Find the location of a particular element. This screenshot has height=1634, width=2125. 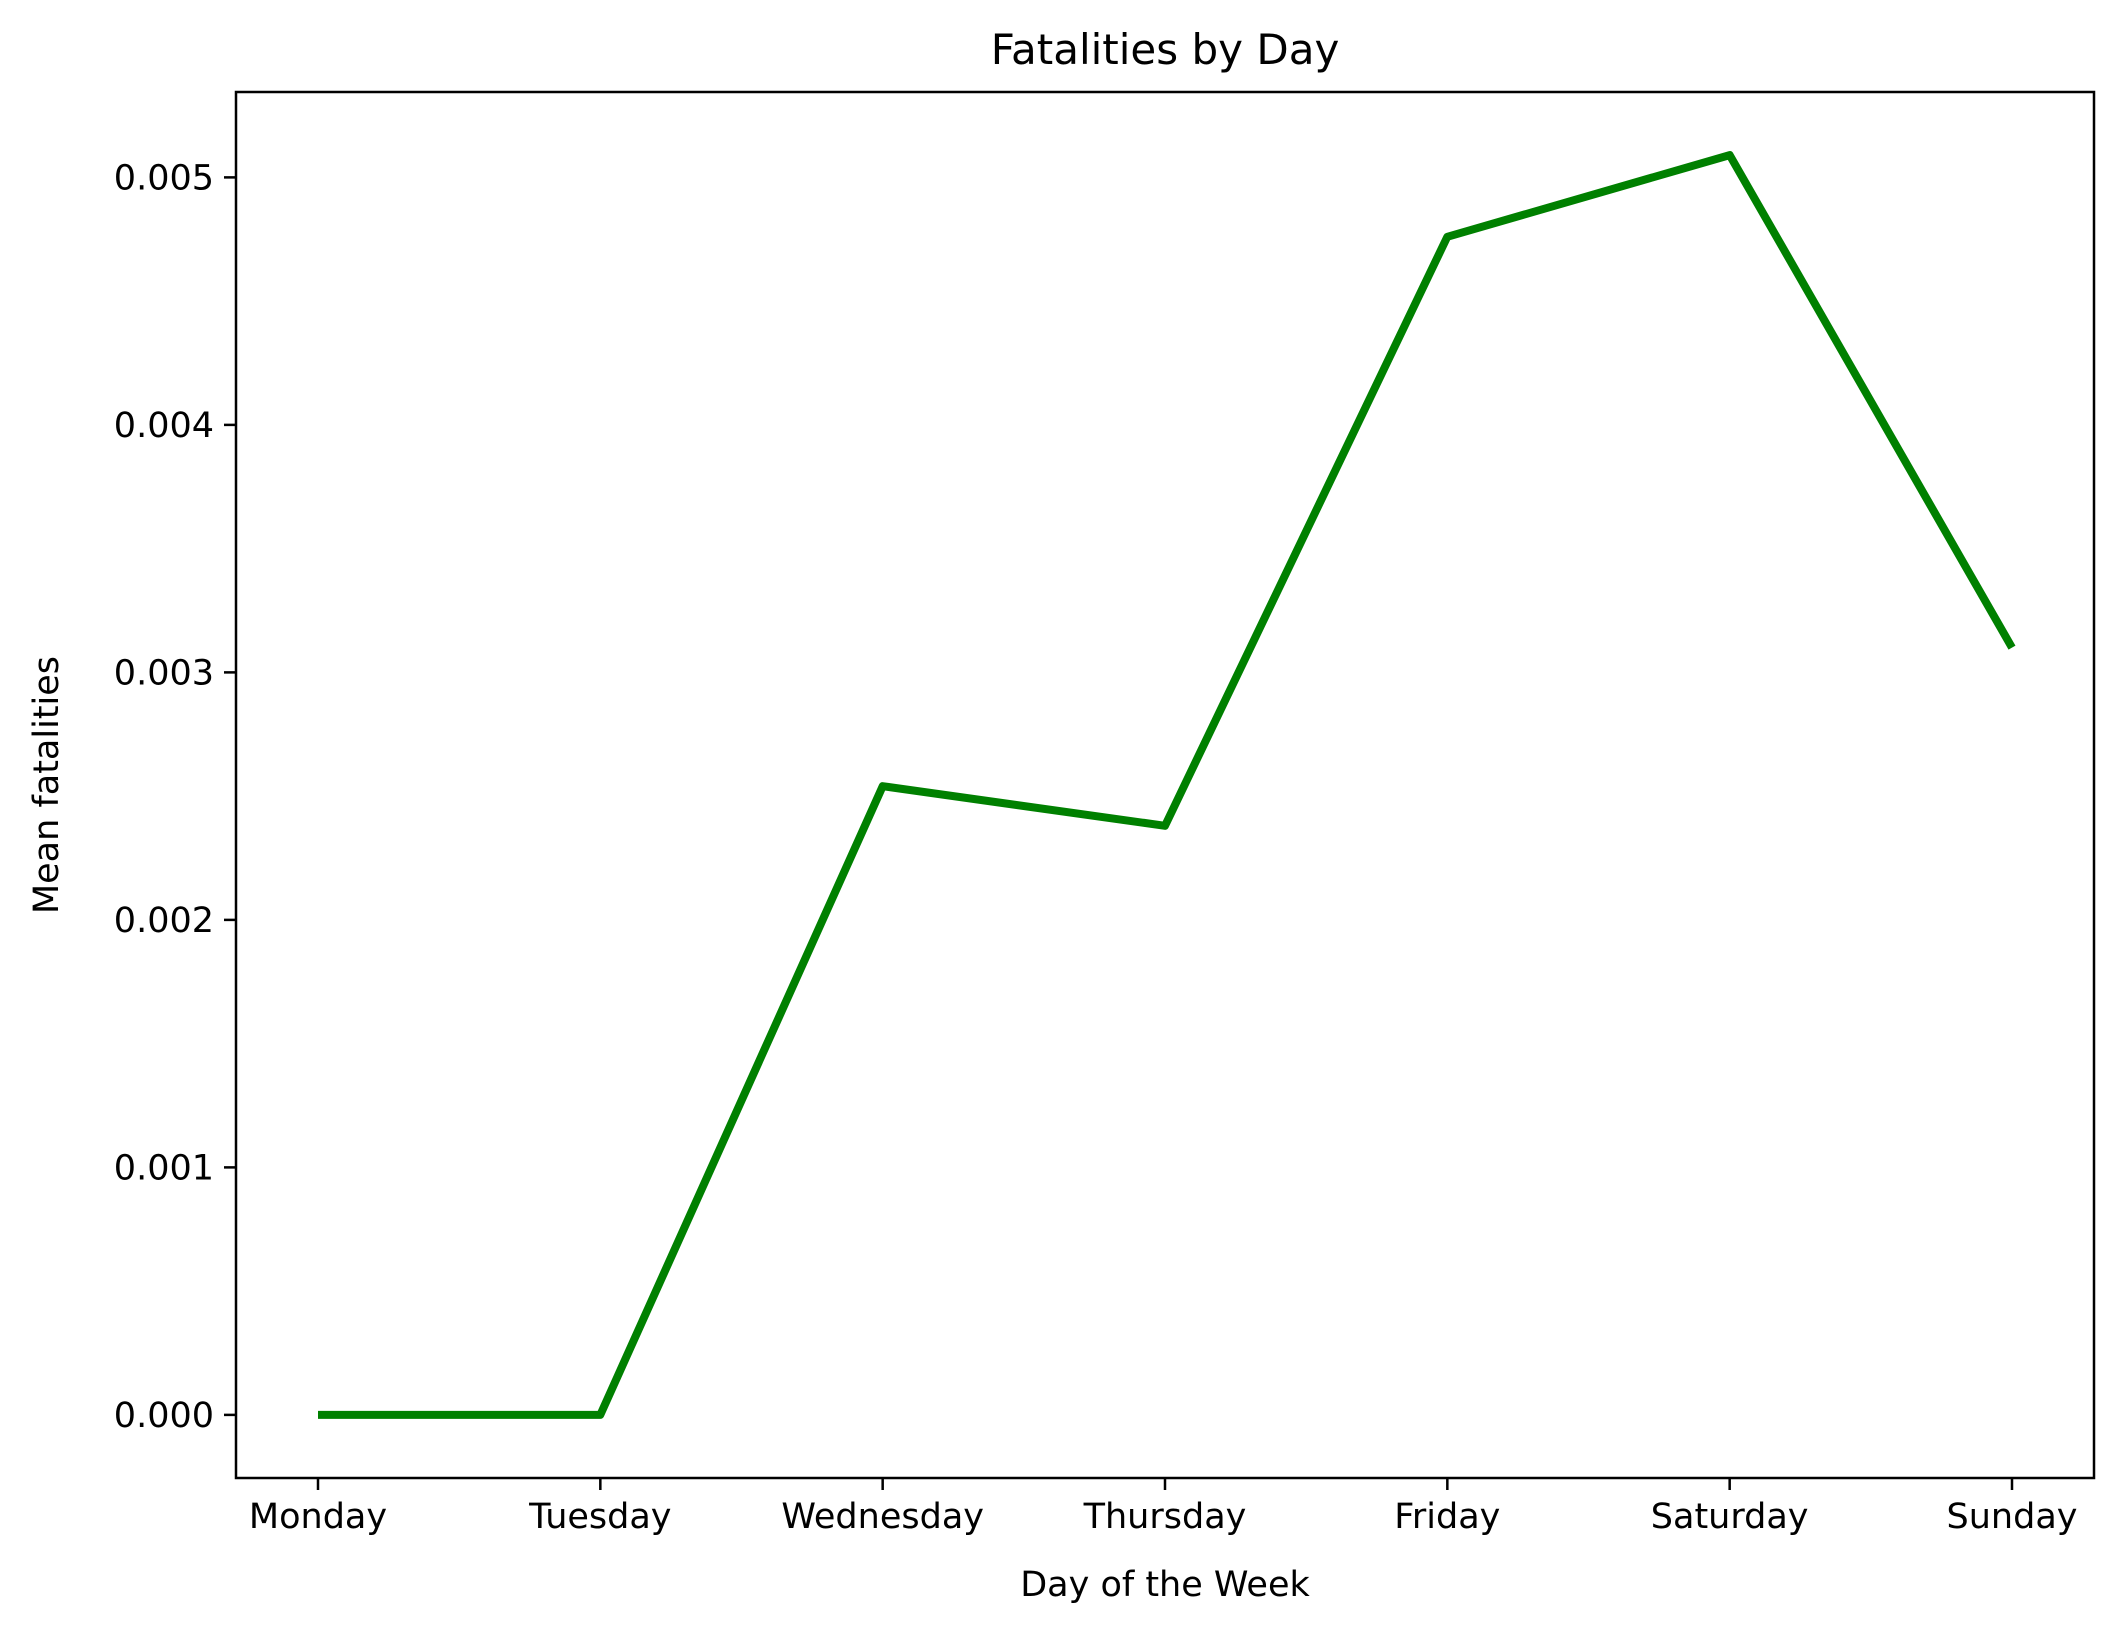

y-axis-label: Mean fatalities is located at coordinates (47, 785).